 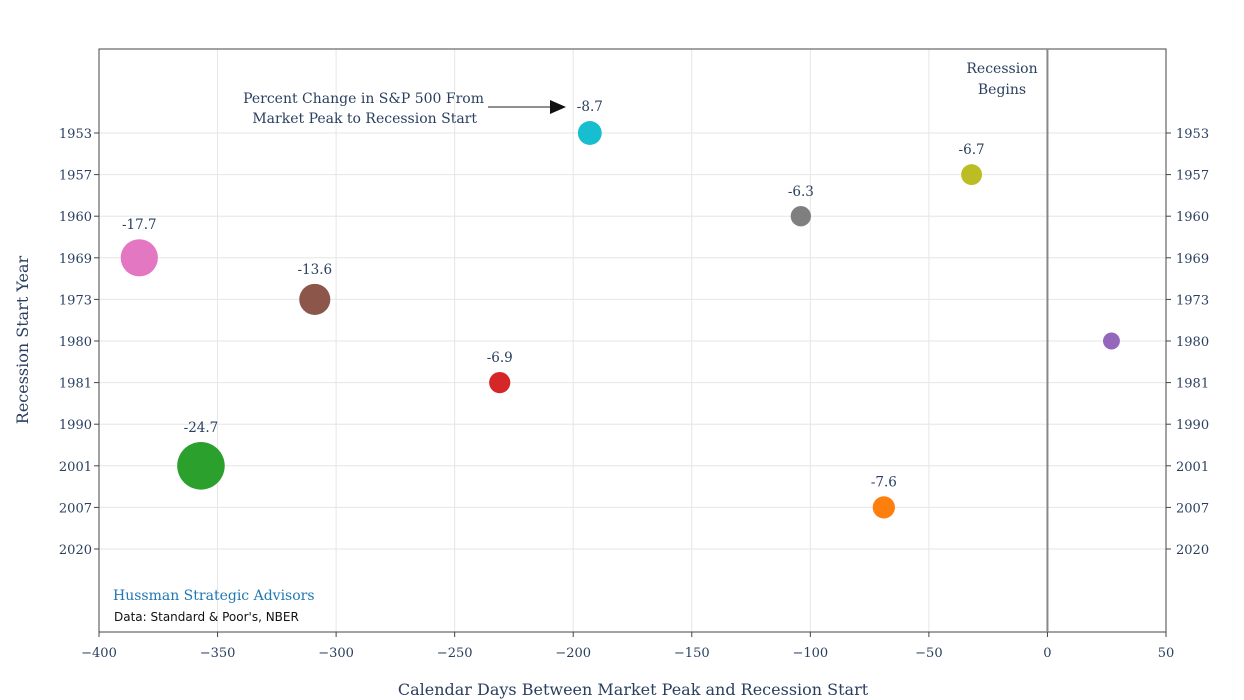 What do you see at coordinates (500, 382) in the screenshot?
I see `data-point-1981` at bounding box center [500, 382].